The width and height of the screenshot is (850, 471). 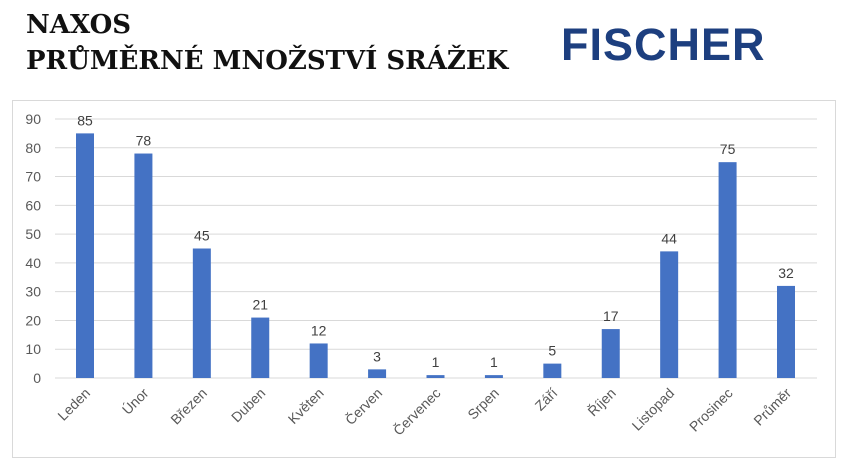 What do you see at coordinates (37, 378) in the screenshot?
I see `y-tick-label: 0` at bounding box center [37, 378].